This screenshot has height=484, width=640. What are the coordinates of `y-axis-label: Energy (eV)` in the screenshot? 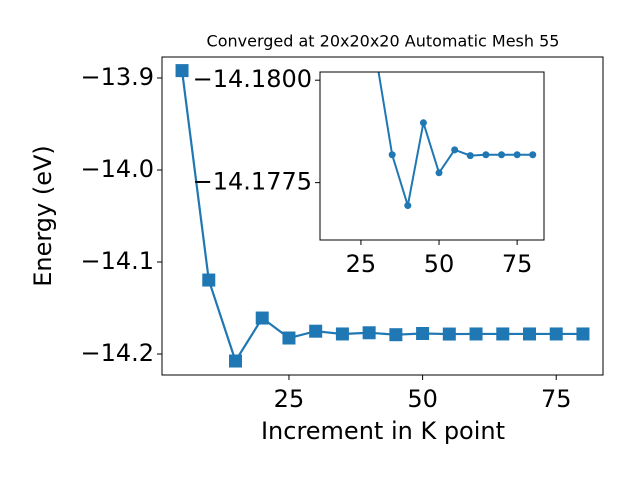 It's located at (43, 216).